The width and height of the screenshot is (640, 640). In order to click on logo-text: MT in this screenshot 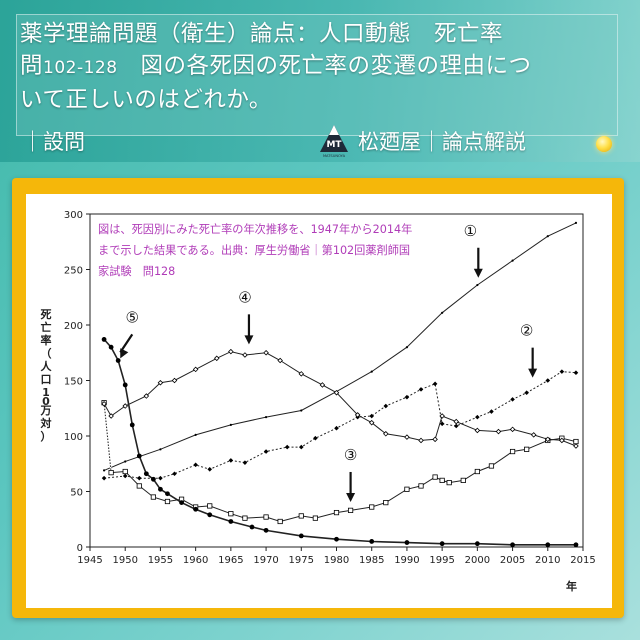, I will do `click(334, 145)`.